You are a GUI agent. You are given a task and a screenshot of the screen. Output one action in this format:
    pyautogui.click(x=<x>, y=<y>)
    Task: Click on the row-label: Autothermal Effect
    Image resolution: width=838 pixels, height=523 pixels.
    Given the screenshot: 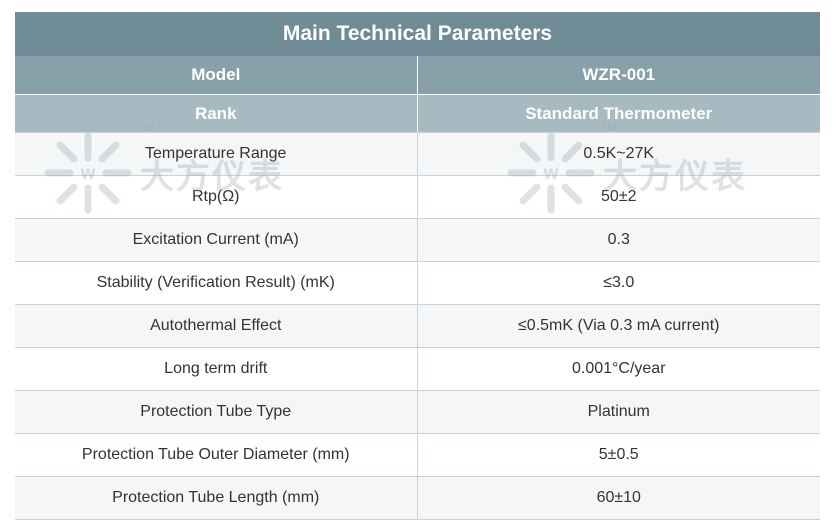 What is the action you would take?
    pyautogui.click(x=216, y=326)
    